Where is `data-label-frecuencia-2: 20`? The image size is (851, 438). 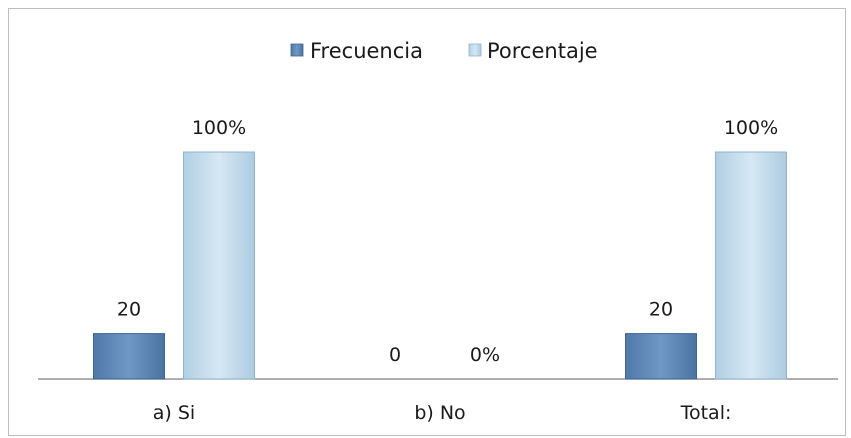 data-label-frecuencia-2: 20 is located at coordinates (661, 310).